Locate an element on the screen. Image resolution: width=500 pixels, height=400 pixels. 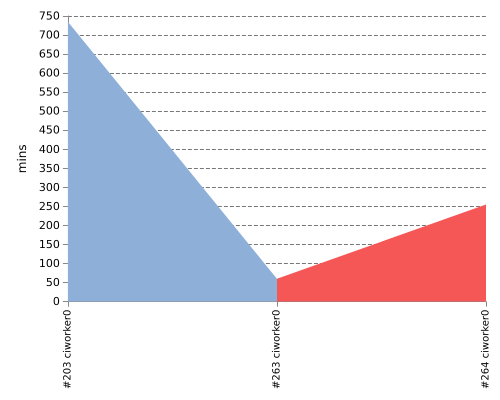
y-tick-label: 750 is located at coordinates (49, 16).